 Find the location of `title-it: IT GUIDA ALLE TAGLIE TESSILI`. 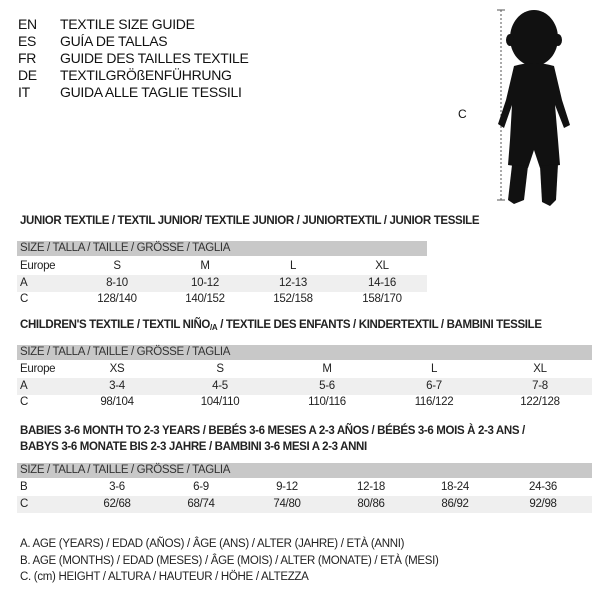

title-it: IT GUIDA ALLE TAGLIE TESSILI is located at coordinates (130, 92).